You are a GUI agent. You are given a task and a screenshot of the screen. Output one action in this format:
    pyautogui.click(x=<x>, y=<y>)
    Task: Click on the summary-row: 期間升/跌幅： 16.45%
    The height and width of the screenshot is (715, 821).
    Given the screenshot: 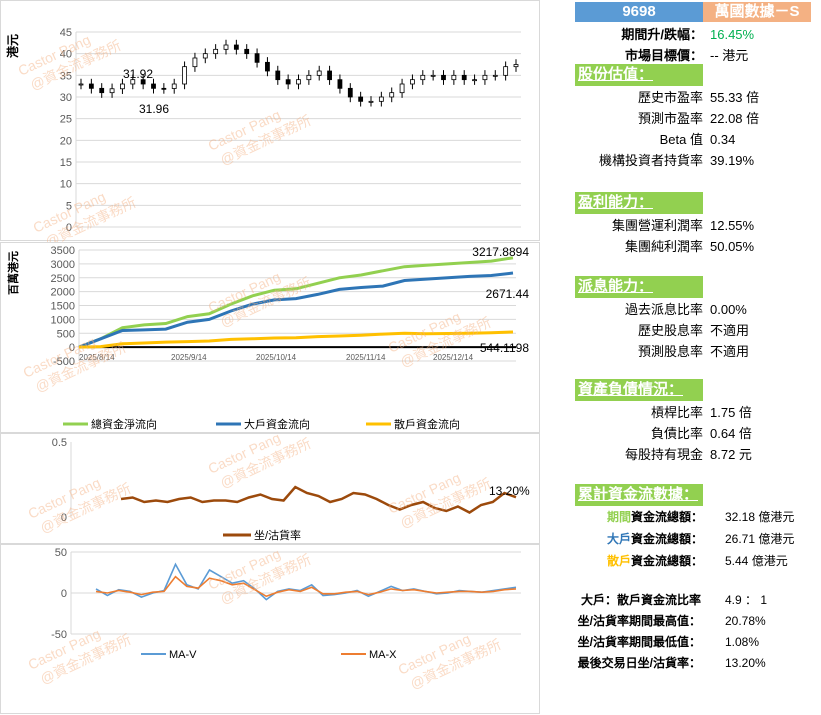 What is the action you would take?
    pyautogui.click(x=698, y=34)
    